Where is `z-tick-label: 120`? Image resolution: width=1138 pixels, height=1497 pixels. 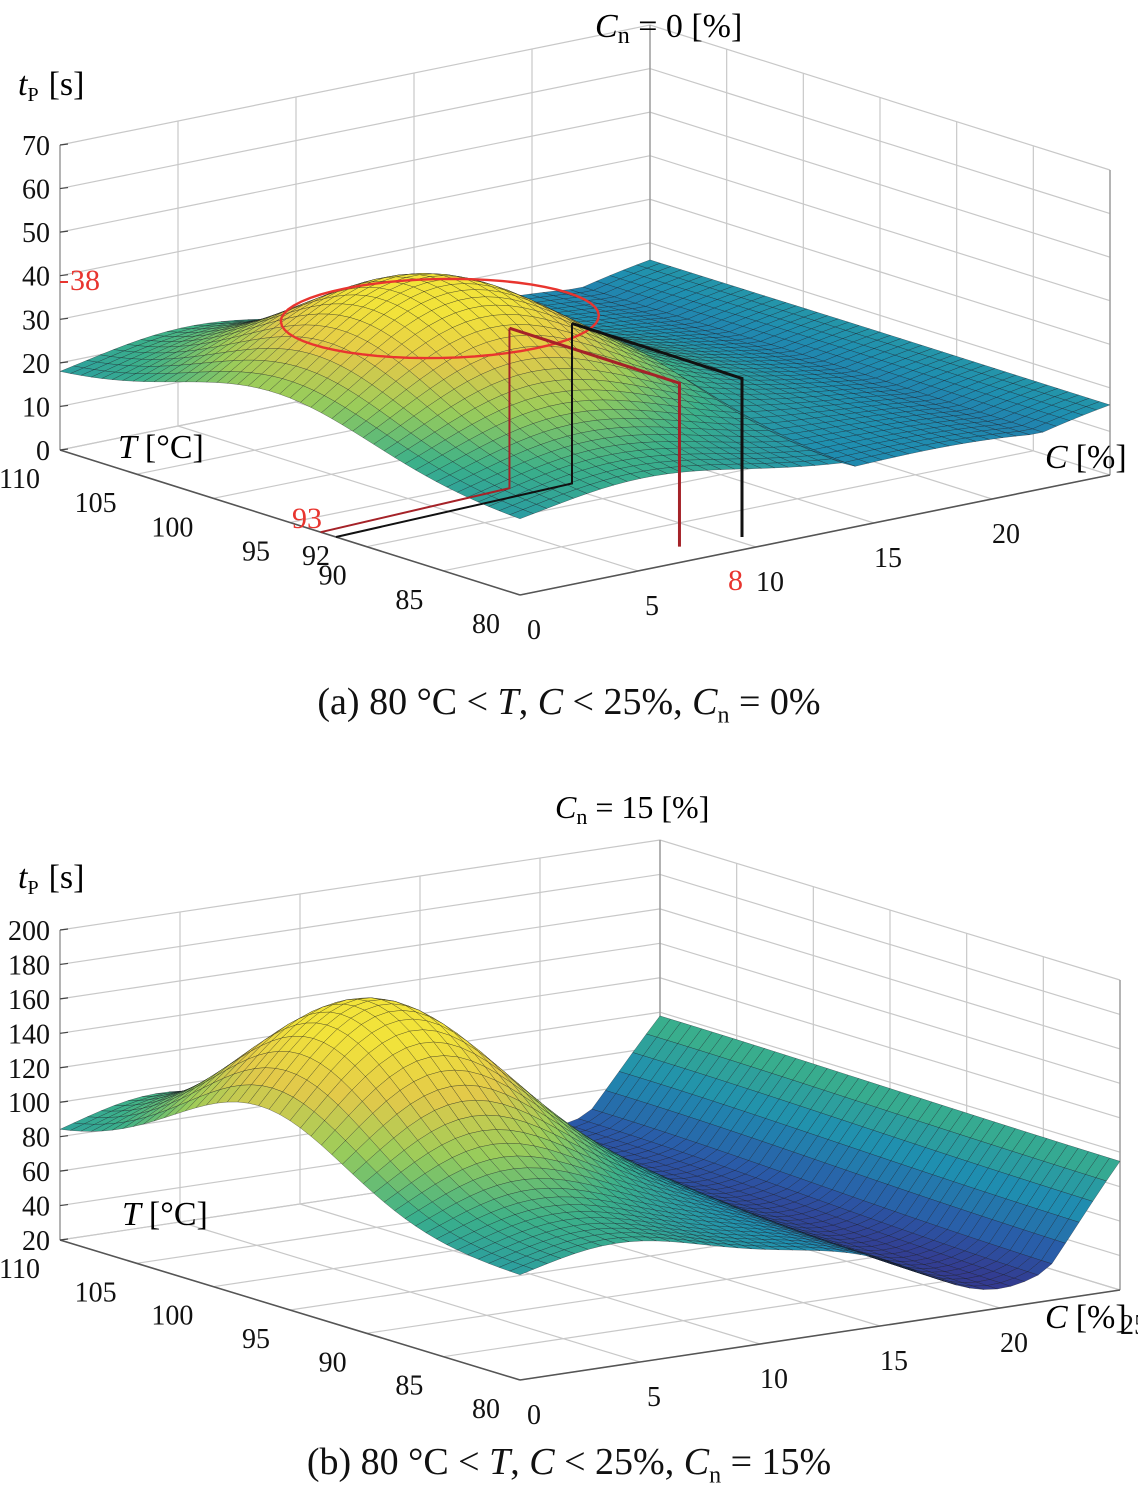
z-tick-label: 120 is located at coordinates (29, 1069).